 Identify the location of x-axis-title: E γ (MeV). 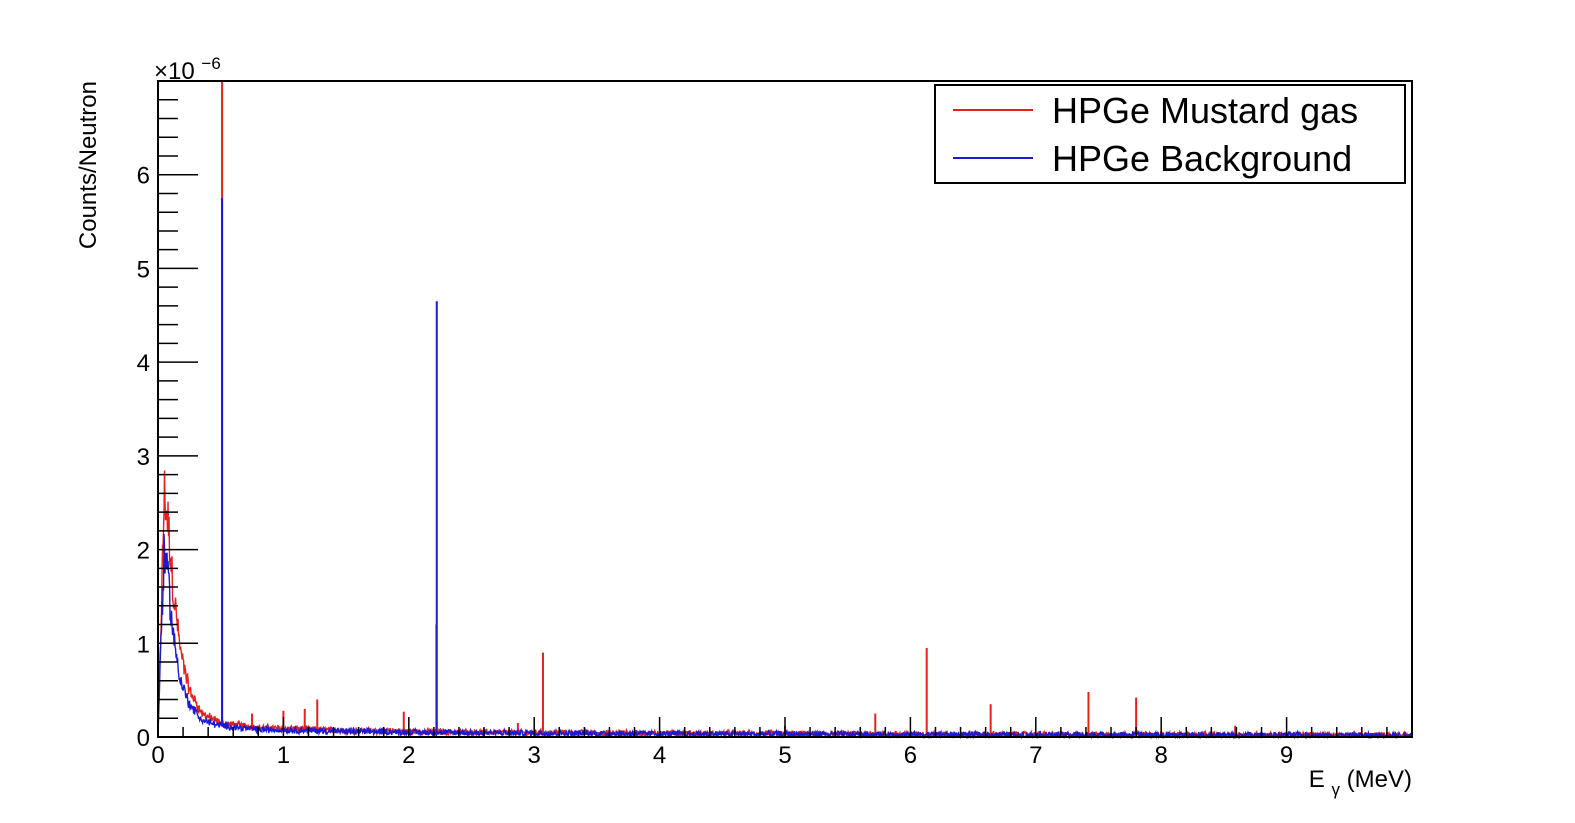
(1360, 783).